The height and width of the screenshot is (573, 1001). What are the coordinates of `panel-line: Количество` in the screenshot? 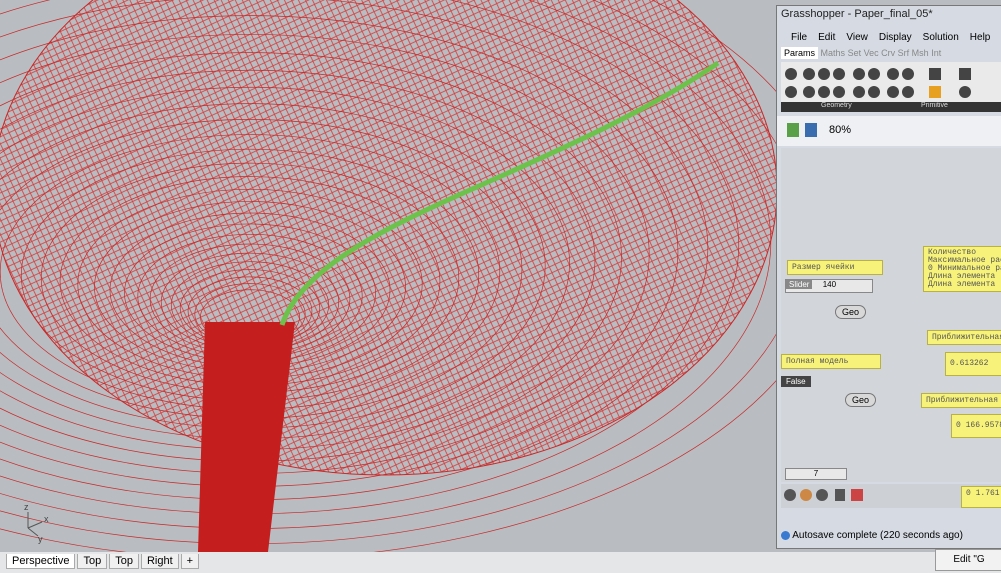 It's located at (952, 252).